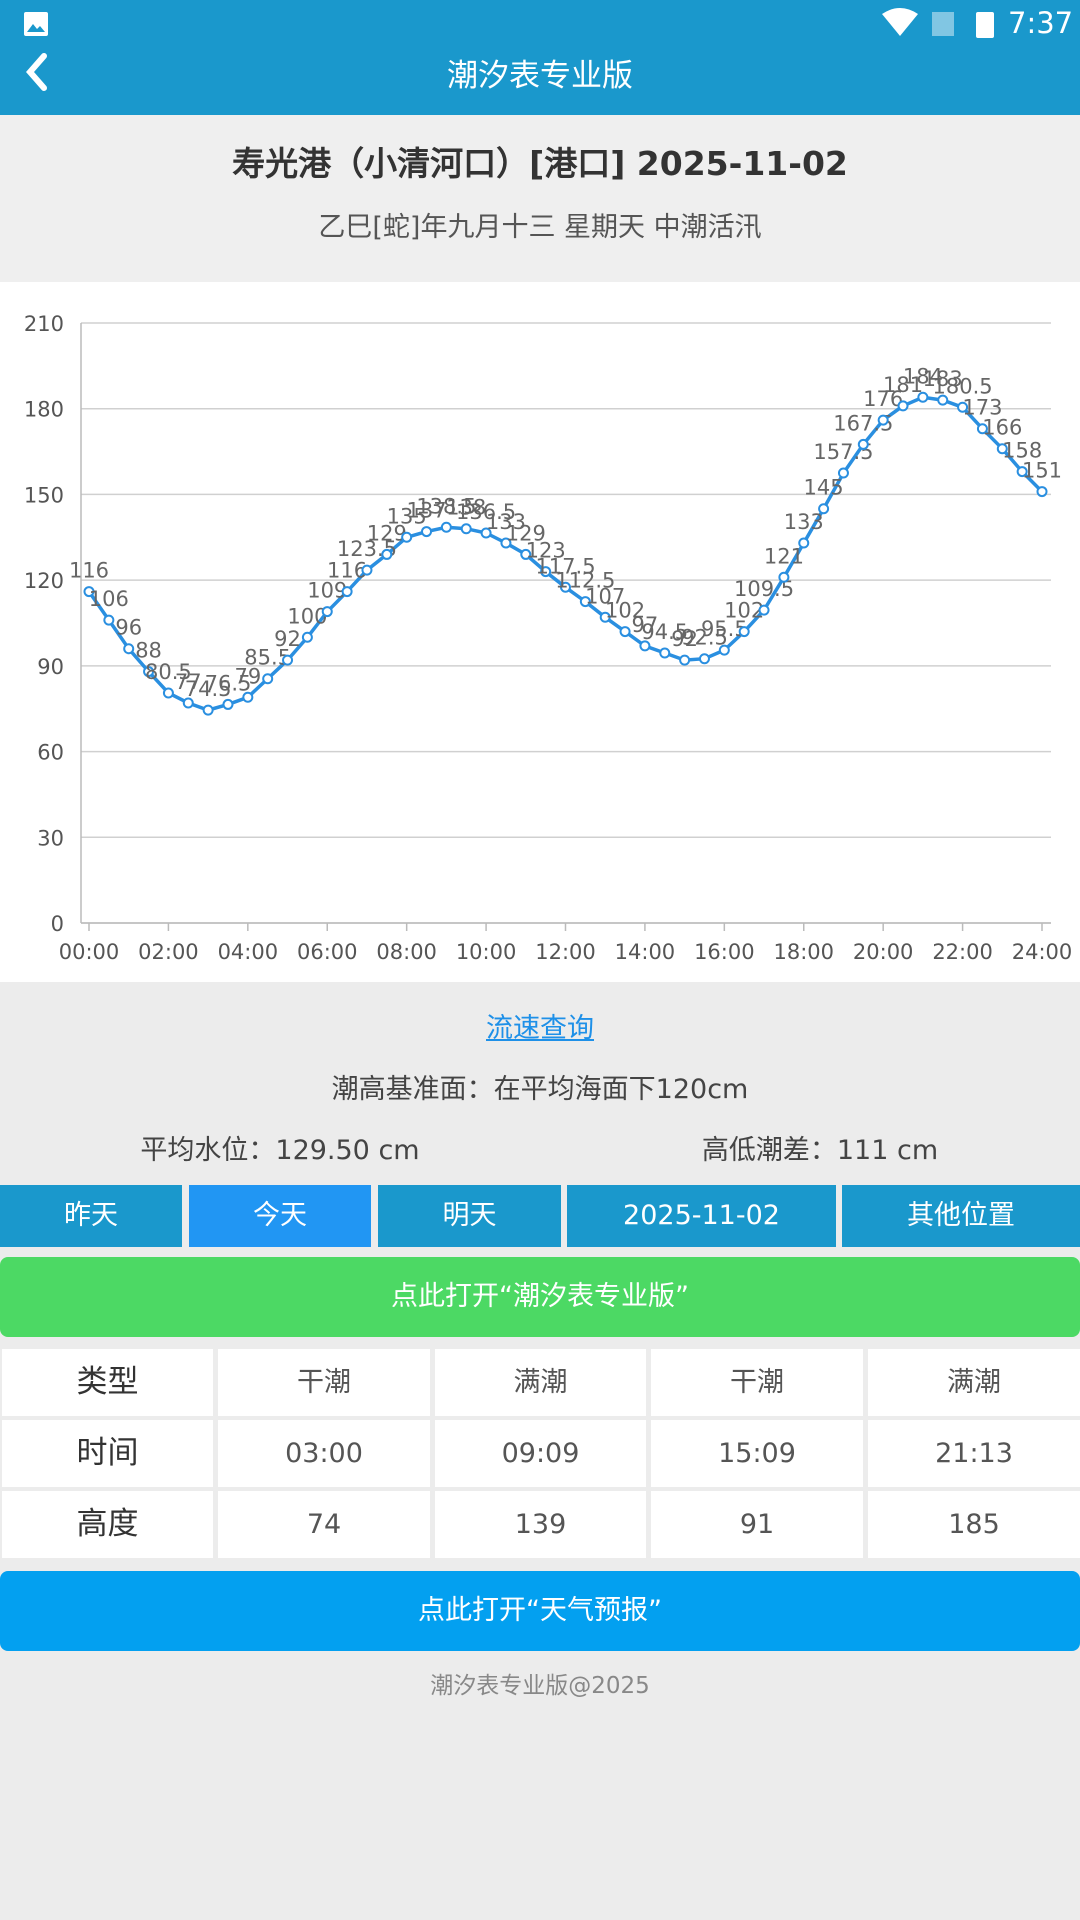 The height and width of the screenshot is (1920, 1080). Describe the element at coordinates (128, 628) in the screenshot. I see `data-label: 96` at that location.